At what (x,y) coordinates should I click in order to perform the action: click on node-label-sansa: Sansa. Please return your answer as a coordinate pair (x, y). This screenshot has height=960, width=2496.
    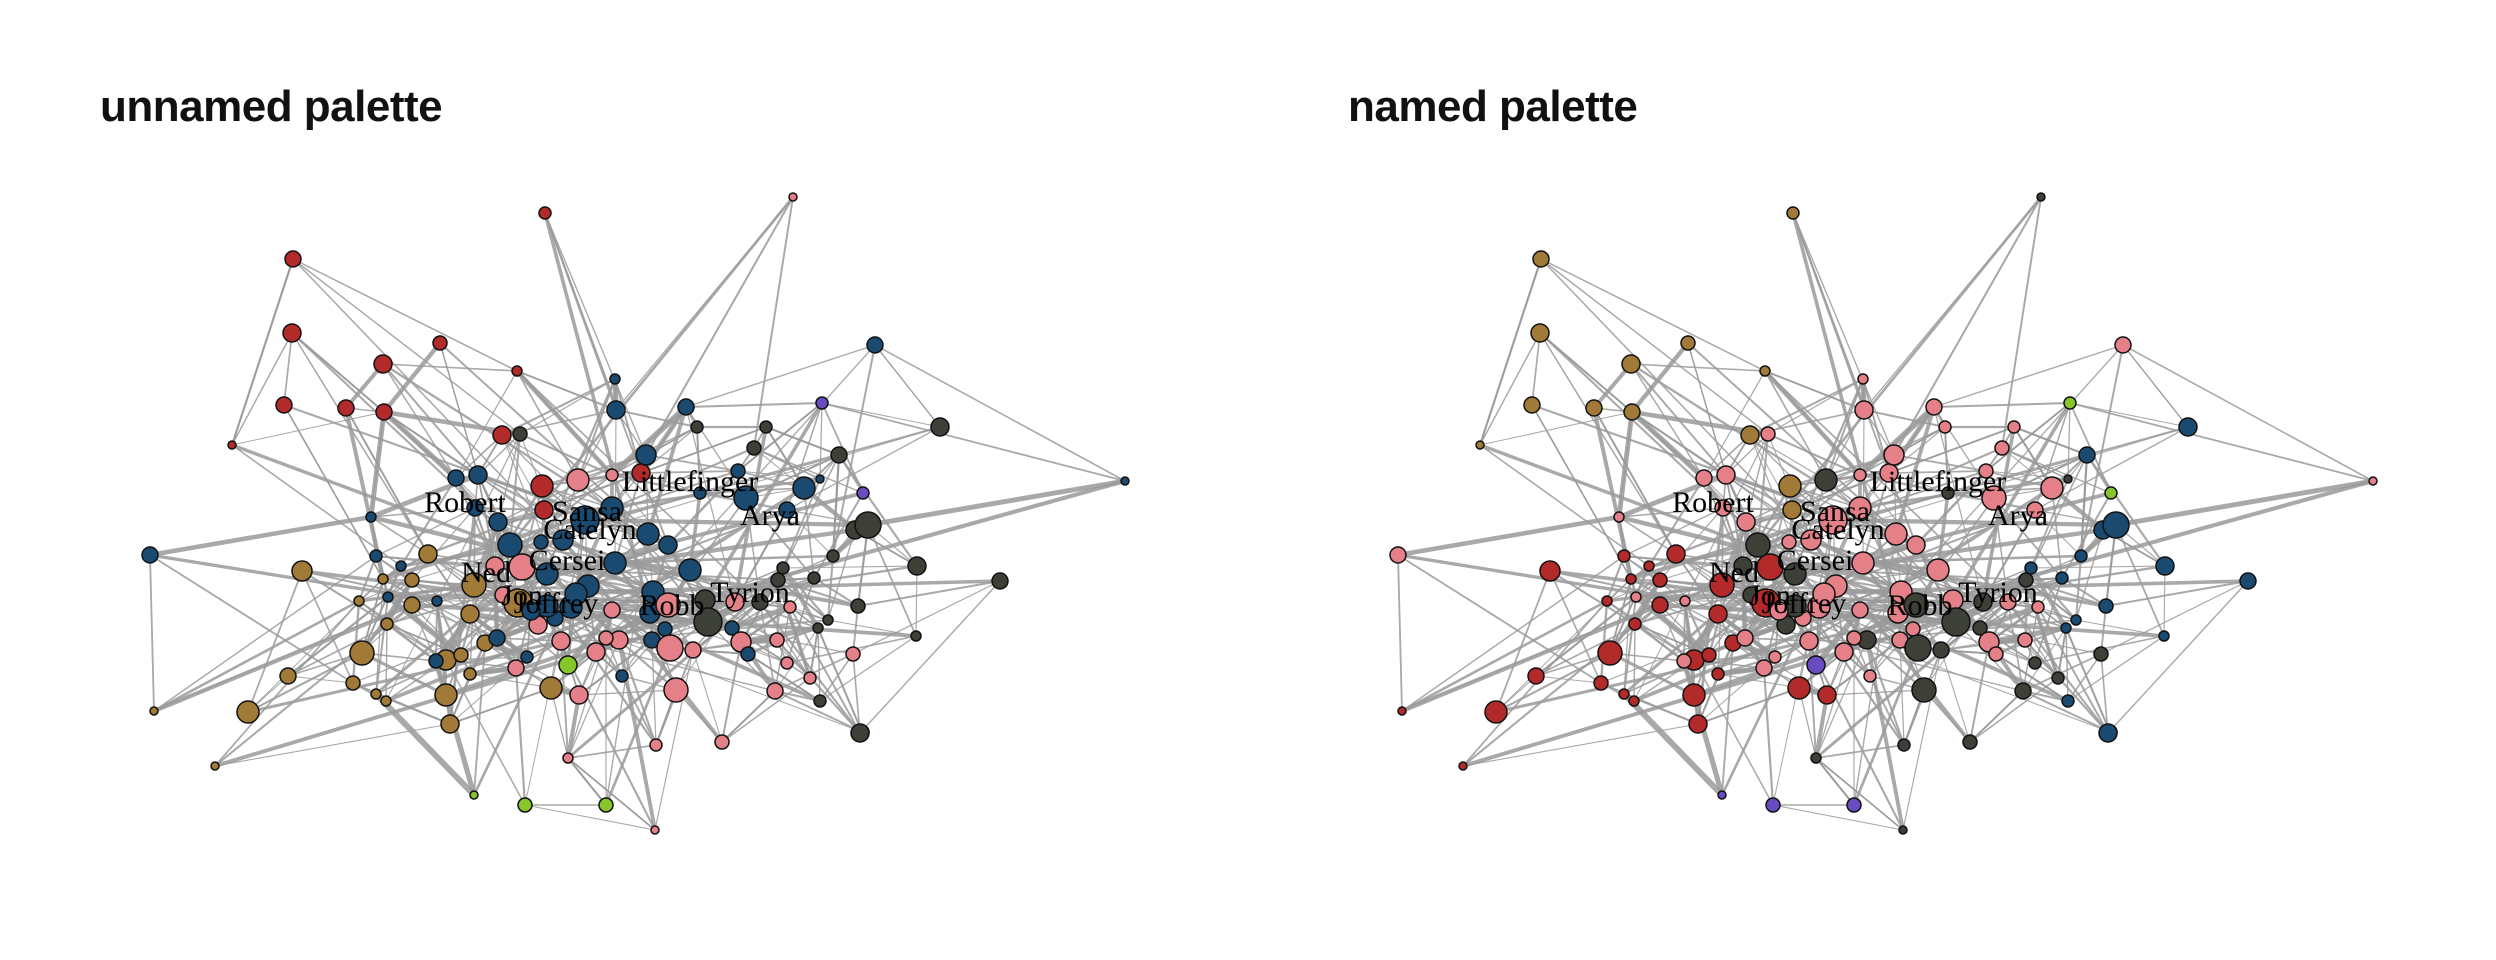
    Looking at the image, I should click on (587, 511).